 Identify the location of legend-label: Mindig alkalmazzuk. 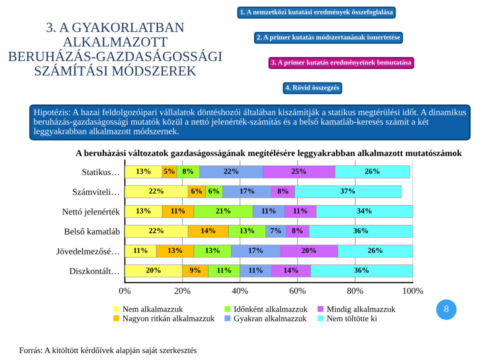
(361, 310).